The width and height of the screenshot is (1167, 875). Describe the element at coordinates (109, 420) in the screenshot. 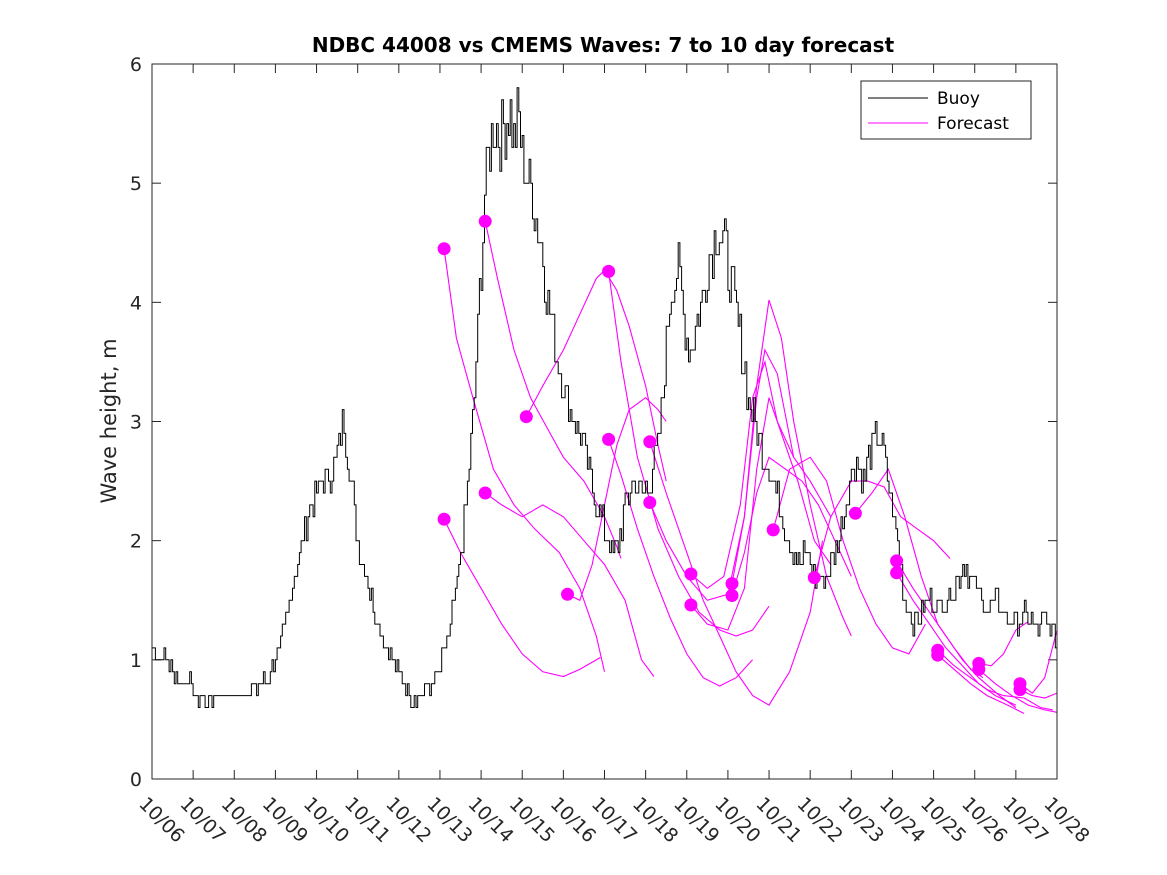

I see `y-axis-label: Wave height, m` at that location.